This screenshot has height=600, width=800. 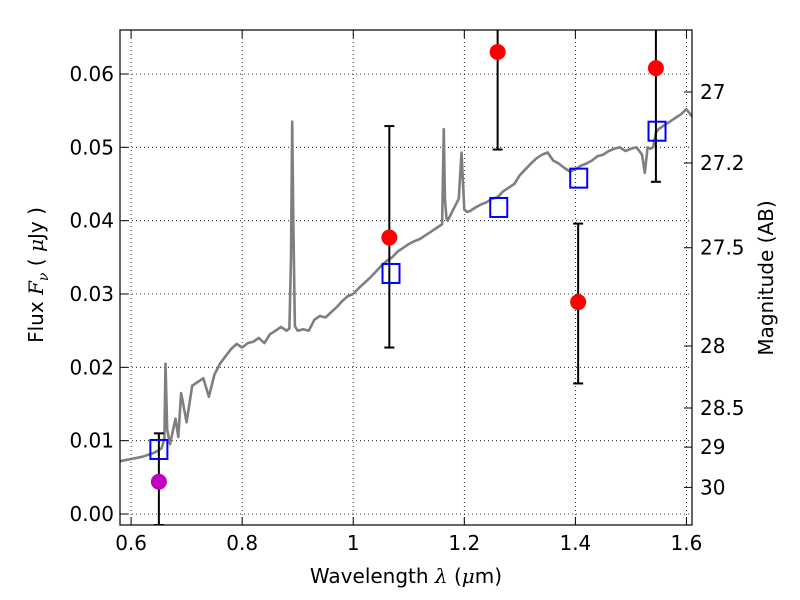 I want to click on x-tick-label: 1, so click(x=353, y=543).